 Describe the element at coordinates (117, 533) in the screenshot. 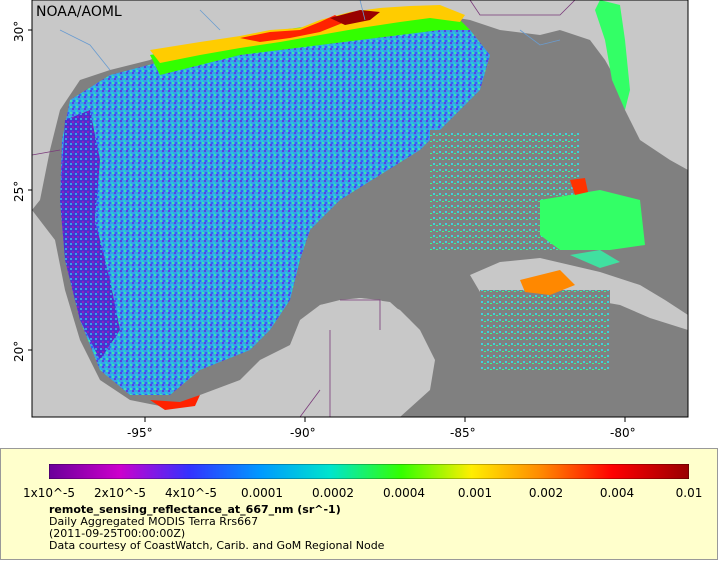

I see `dataset-time: (2011-09-25T00:00:00Z)` at that location.